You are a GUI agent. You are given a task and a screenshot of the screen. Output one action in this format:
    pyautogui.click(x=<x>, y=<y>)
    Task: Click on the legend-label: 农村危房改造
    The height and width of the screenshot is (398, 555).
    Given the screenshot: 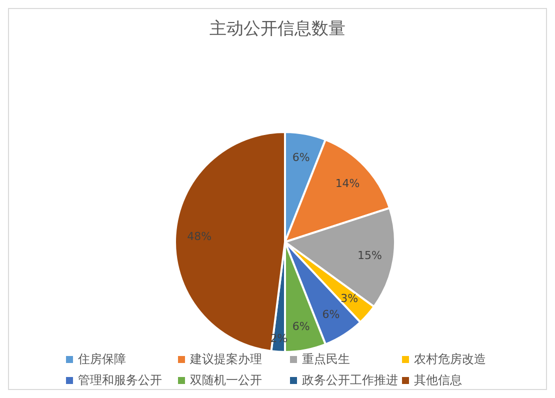 What is the action you would take?
    pyautogui.click(x=450, y=359)
    